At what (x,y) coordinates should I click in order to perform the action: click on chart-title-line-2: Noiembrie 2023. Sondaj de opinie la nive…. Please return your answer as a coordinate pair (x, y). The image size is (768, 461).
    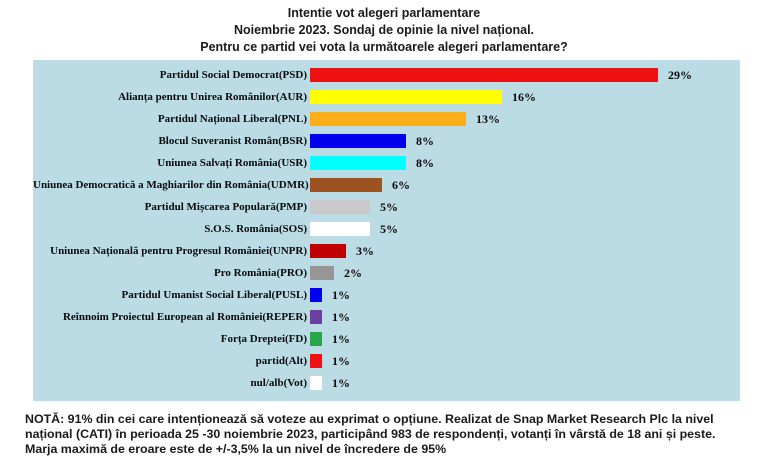
    Looking at the image, I should click on (384, 30).